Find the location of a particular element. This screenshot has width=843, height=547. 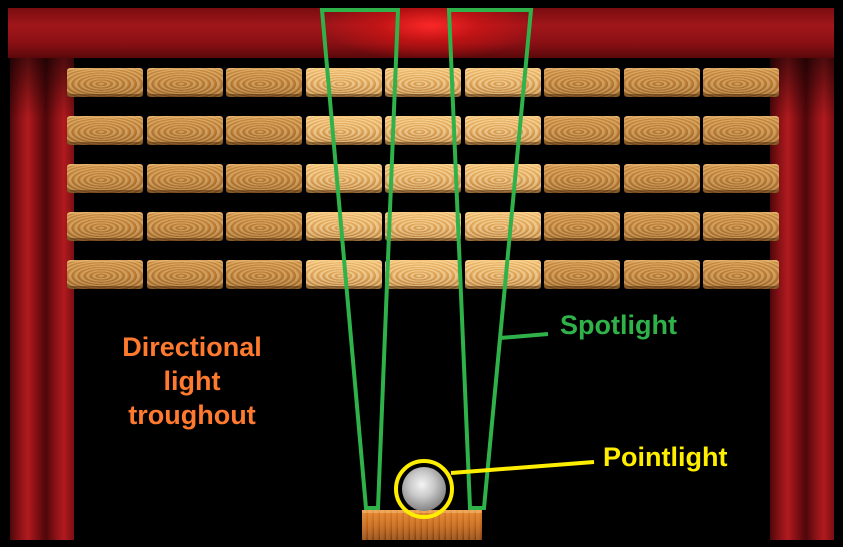

metal-sphere is located at coordinates (424, 489).